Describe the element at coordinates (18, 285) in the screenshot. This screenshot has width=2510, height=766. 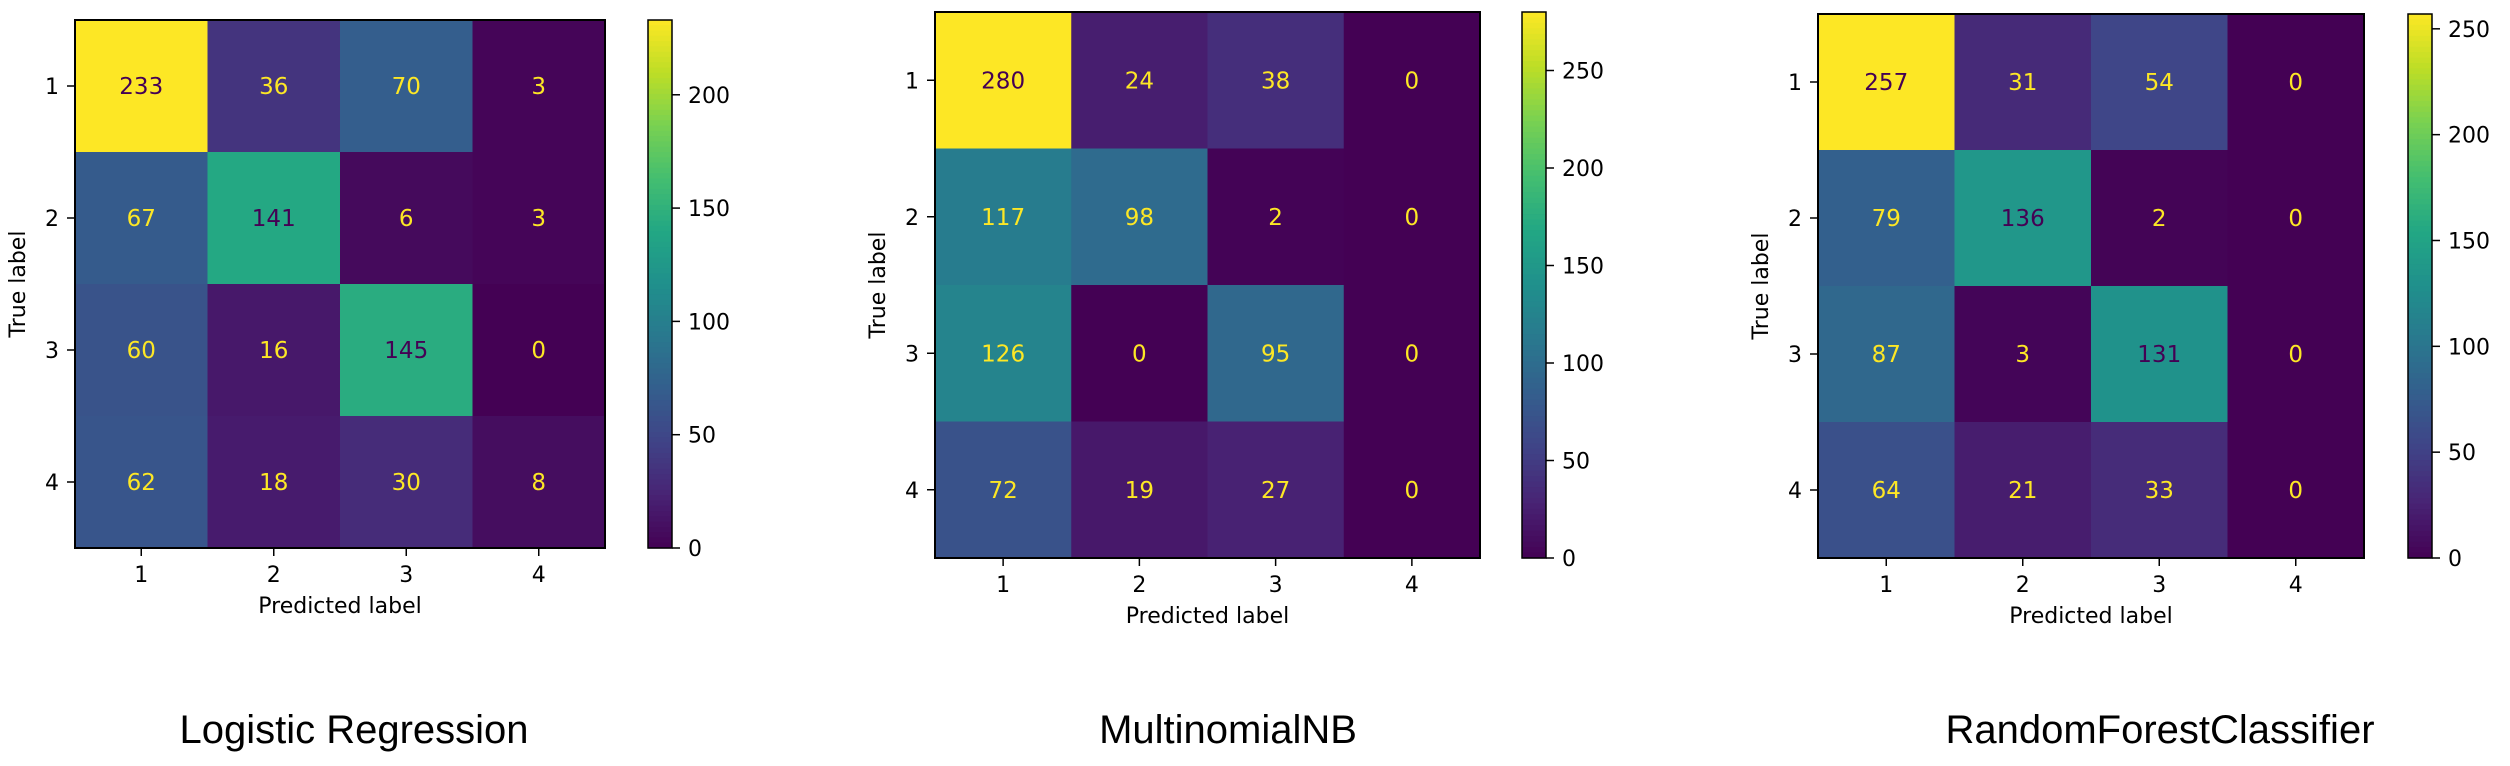
I see `logreg-ylabel: True label` at that location.